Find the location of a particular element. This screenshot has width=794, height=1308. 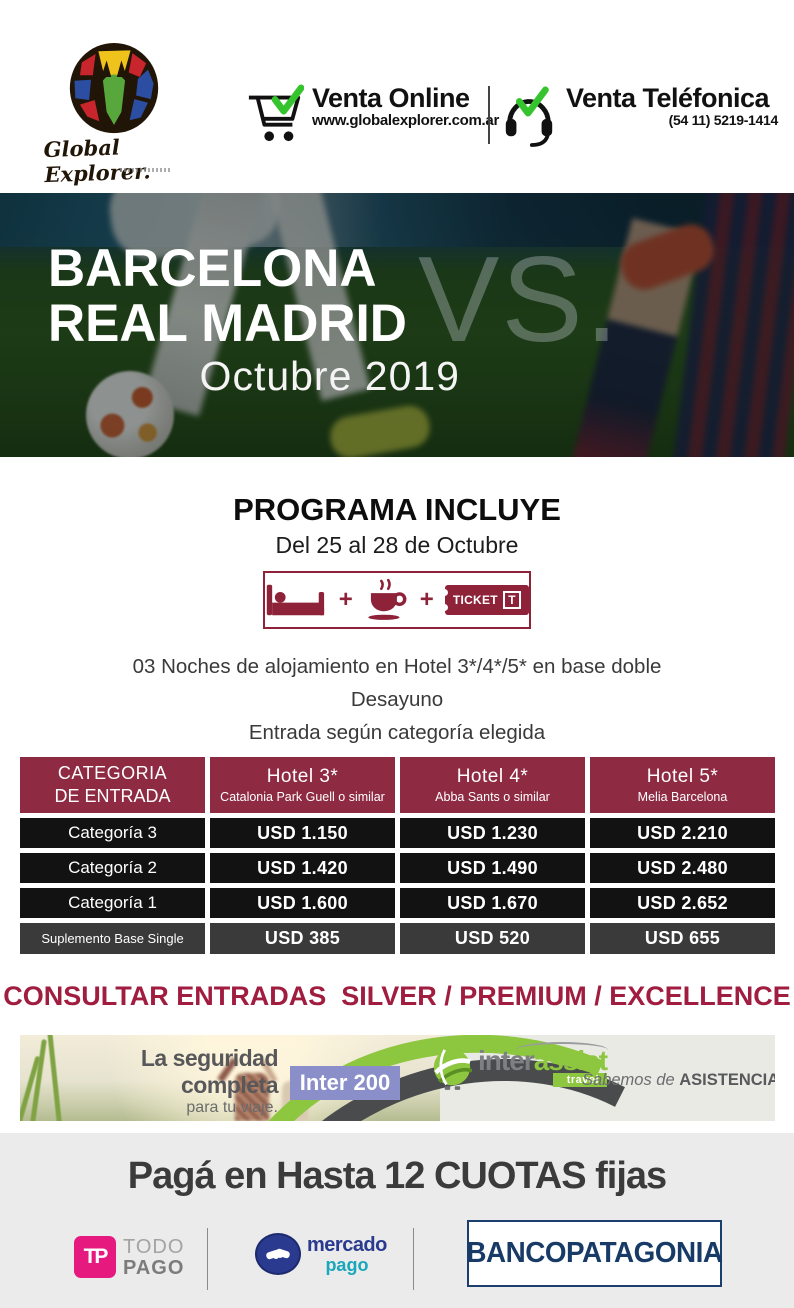

price-cell: USD 2.210 is located at coordinates (682, 833).